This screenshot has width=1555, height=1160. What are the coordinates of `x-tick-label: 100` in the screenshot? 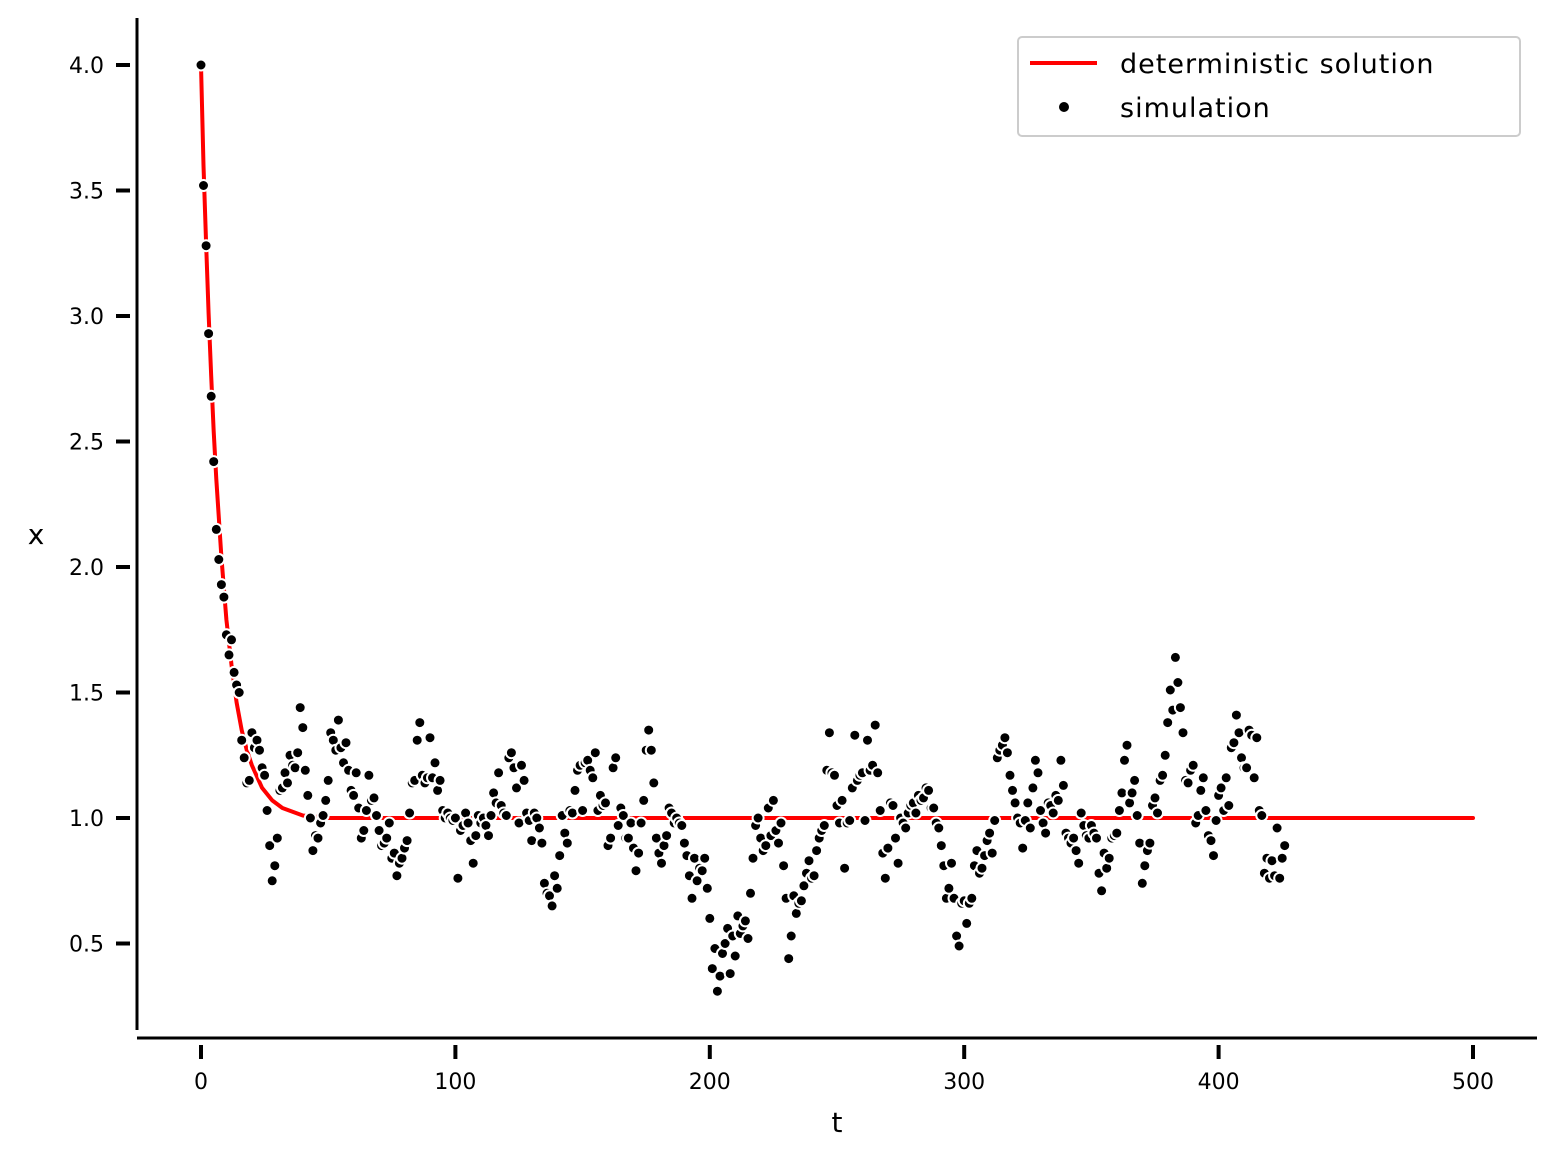 It's located at (455, 1082).